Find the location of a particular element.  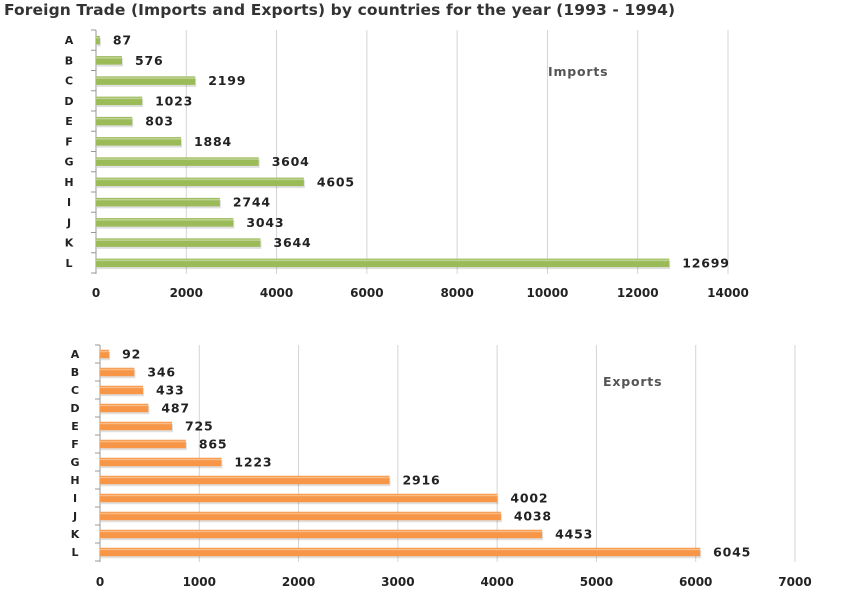

chart-2-data-label: 1223 is located at coordinates (253, 462).